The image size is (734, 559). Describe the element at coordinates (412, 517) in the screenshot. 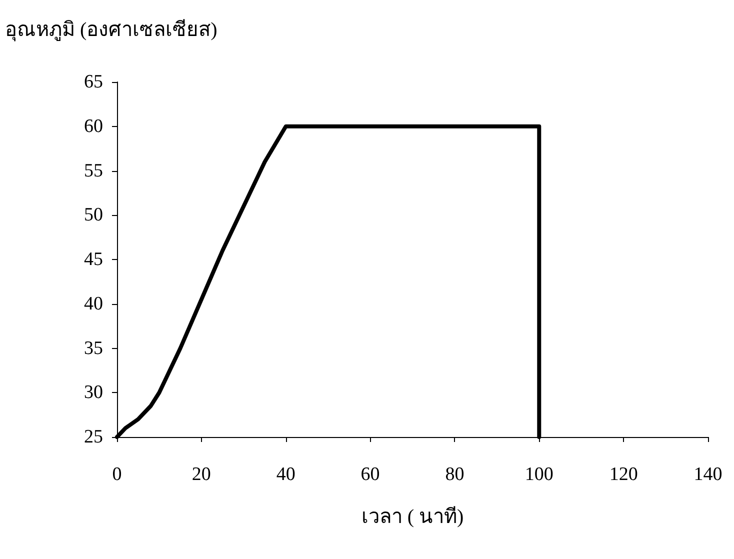

I see `x-axis-title: เวลา ( นาที)` at that location.